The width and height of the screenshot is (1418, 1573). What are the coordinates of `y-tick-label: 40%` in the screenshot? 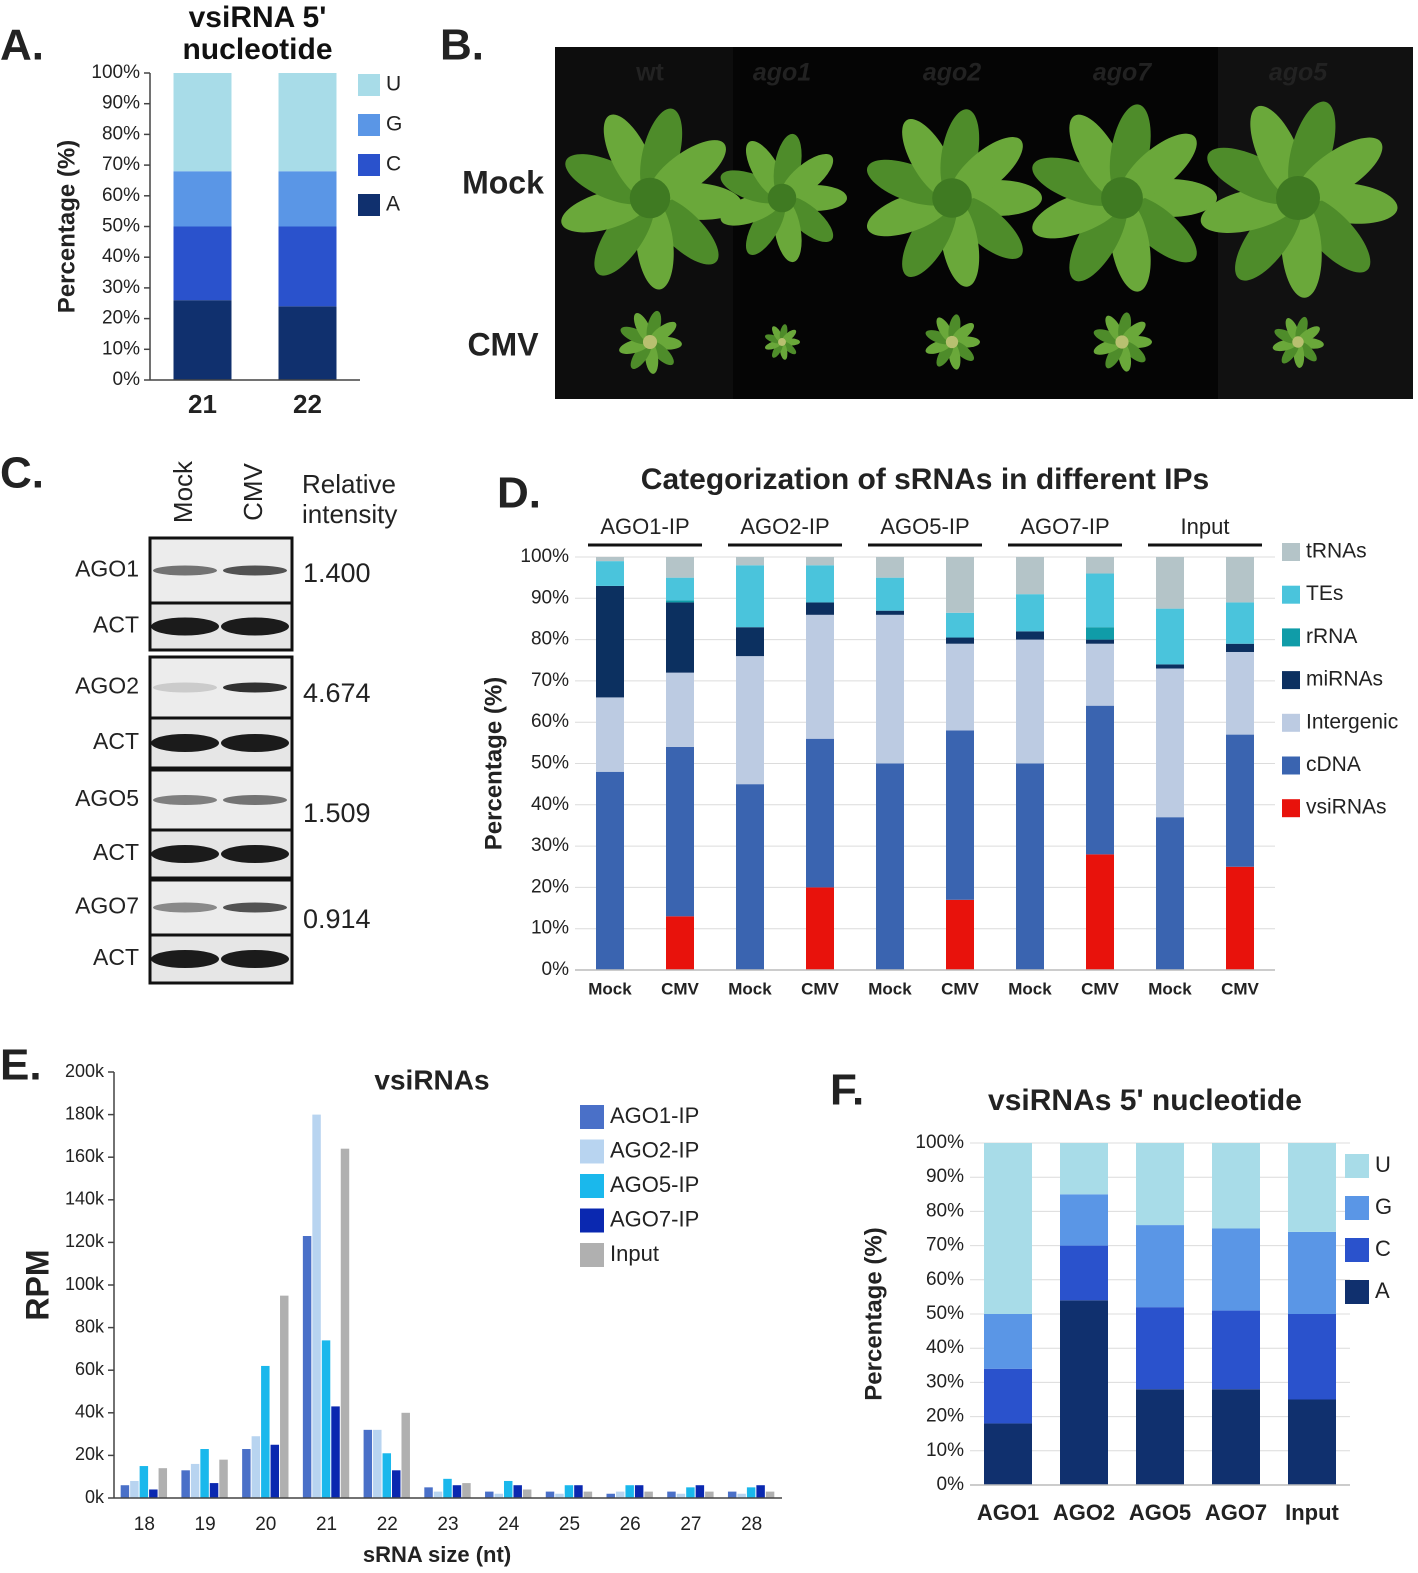 It's located at (121, 256).